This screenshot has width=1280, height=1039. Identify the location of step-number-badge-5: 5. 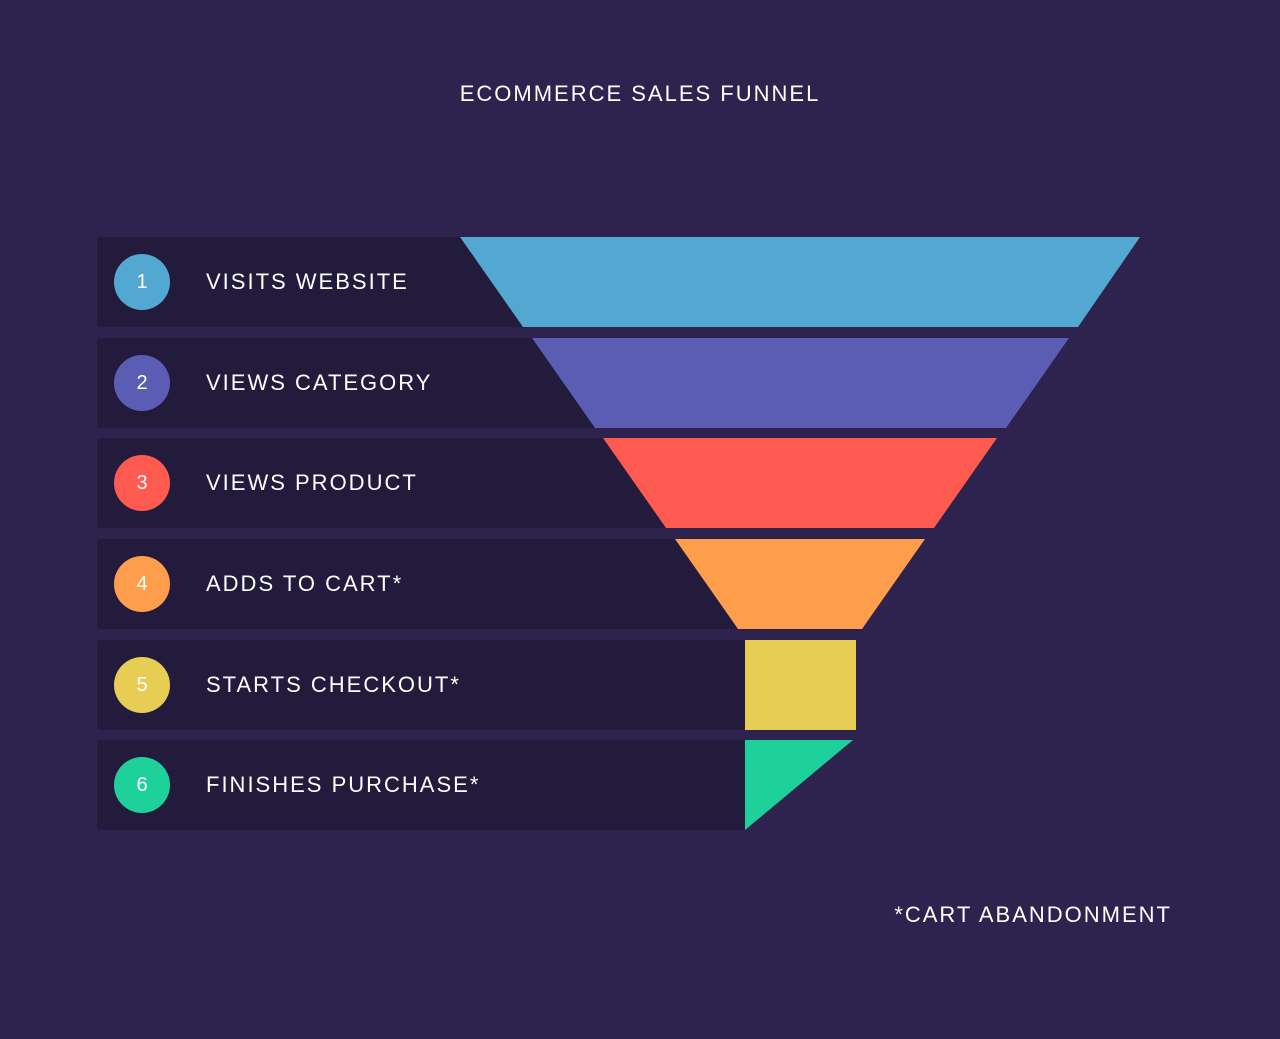
(142, 685).